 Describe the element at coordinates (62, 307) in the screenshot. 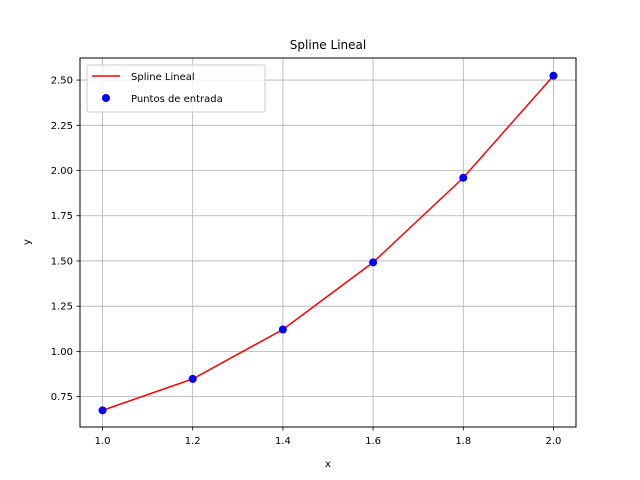

I see `y-tick-label: 1.25` at that location.